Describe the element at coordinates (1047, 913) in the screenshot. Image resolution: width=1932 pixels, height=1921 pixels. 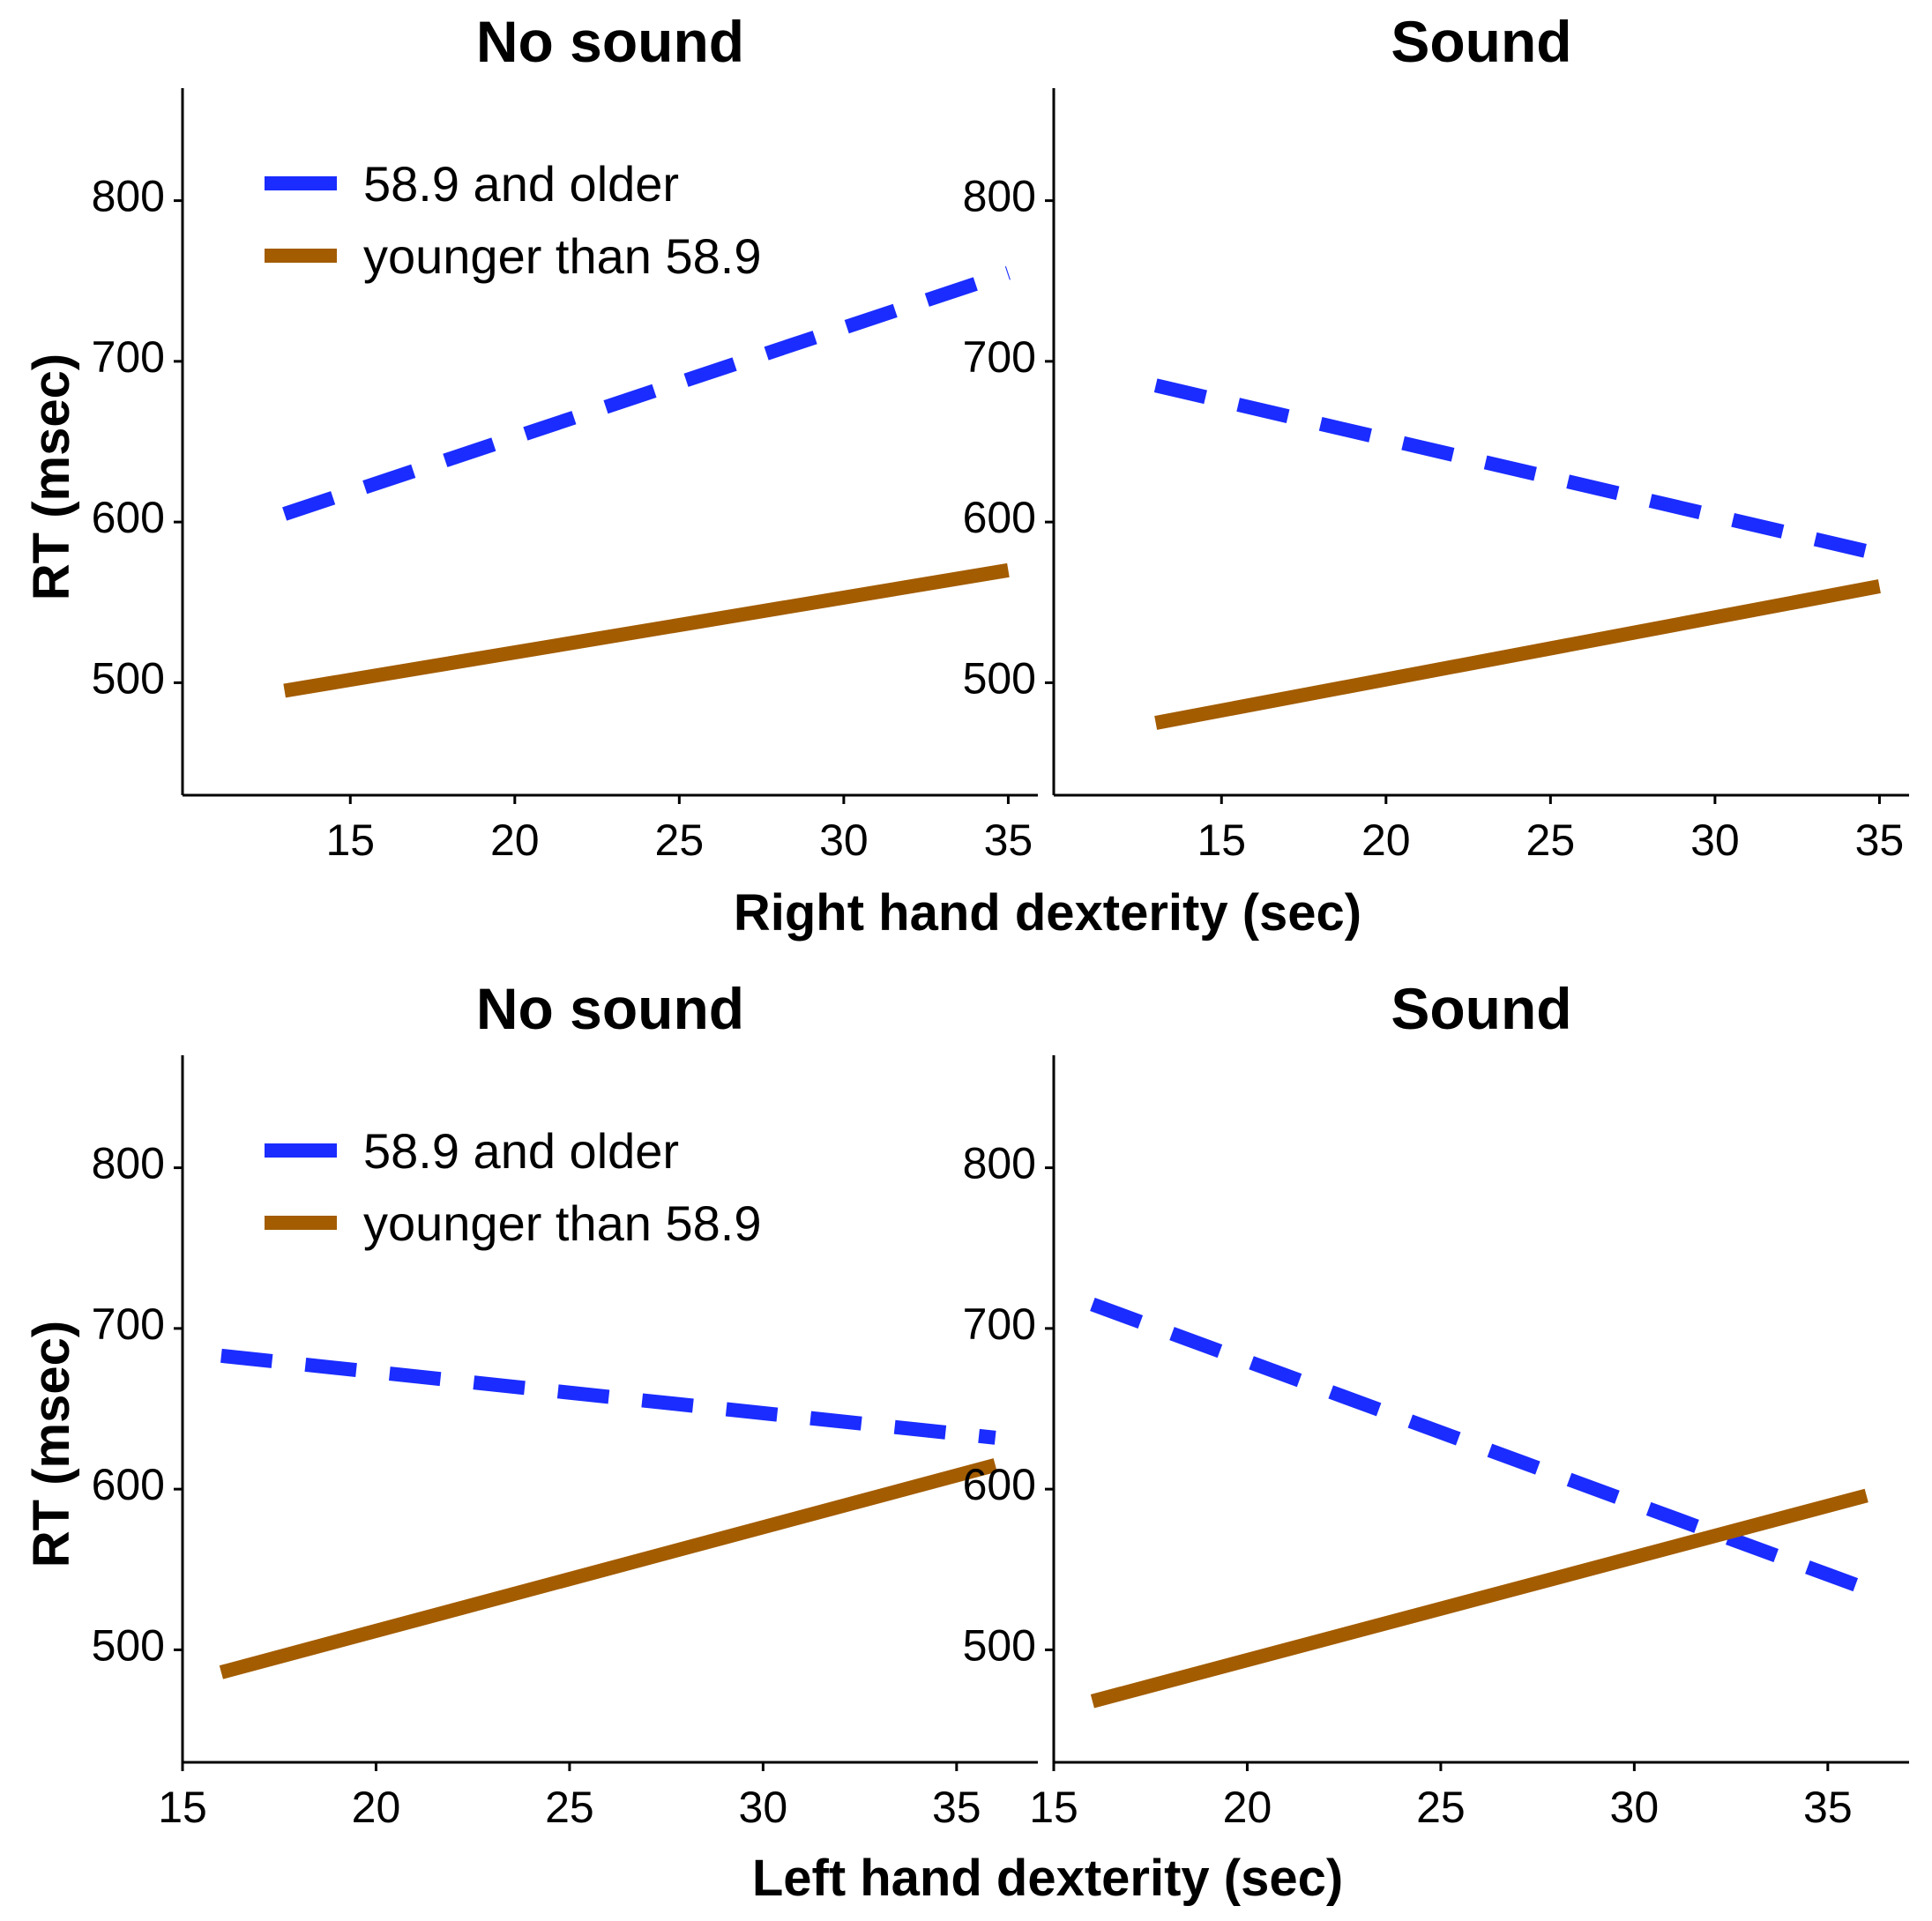
I see `x-axis-label-right-hand: Right hand dexterity (sec)` at that location.